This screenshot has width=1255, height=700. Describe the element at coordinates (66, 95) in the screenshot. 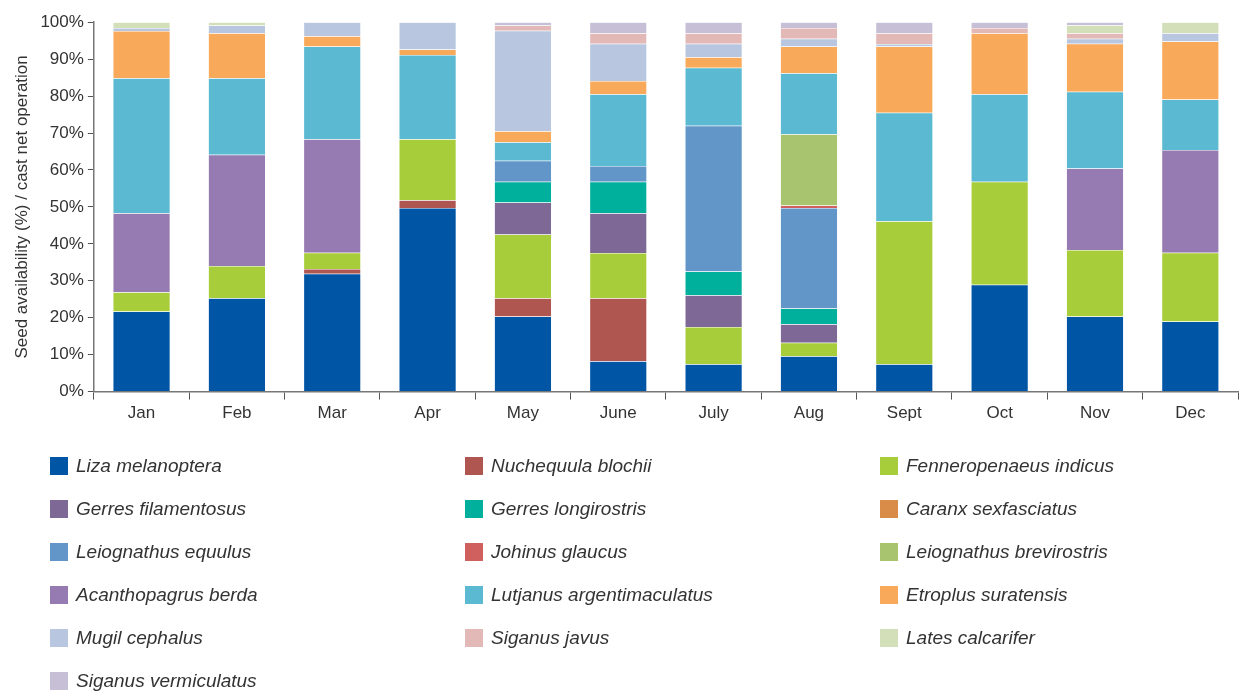

I see `y-tick-label: 80%` at that location.